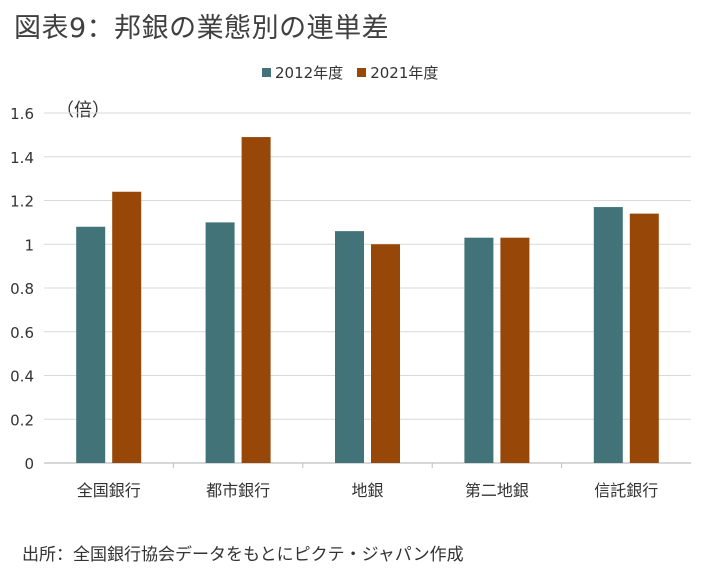 Image resolution: width=709 pixels, height=574 pixels. What do you see at coordinates (238, 490) in the screenshot?
I see `x-tick-label: 都市銀行` at bounding box center [238, 490].